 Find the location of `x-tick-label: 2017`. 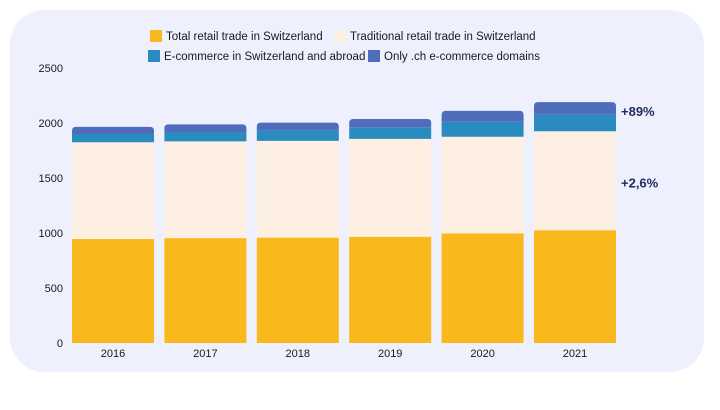

x-tick-label: 2017 is located at coordinates (205, 354).